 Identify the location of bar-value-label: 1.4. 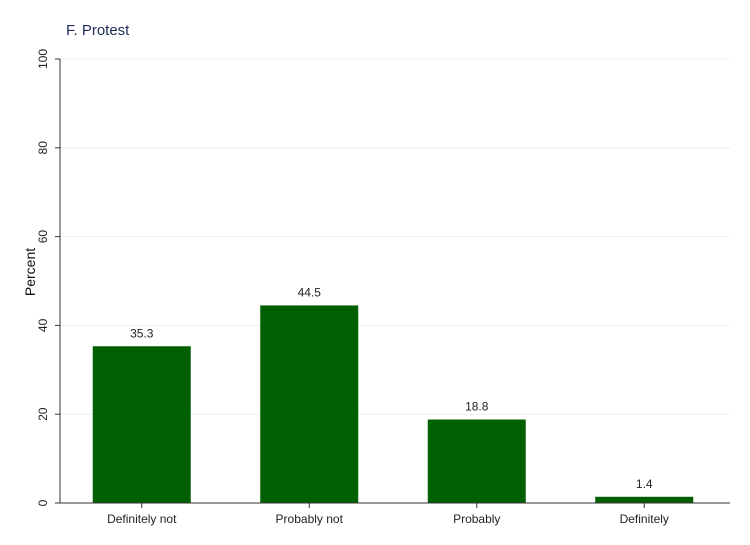
(644, 484).